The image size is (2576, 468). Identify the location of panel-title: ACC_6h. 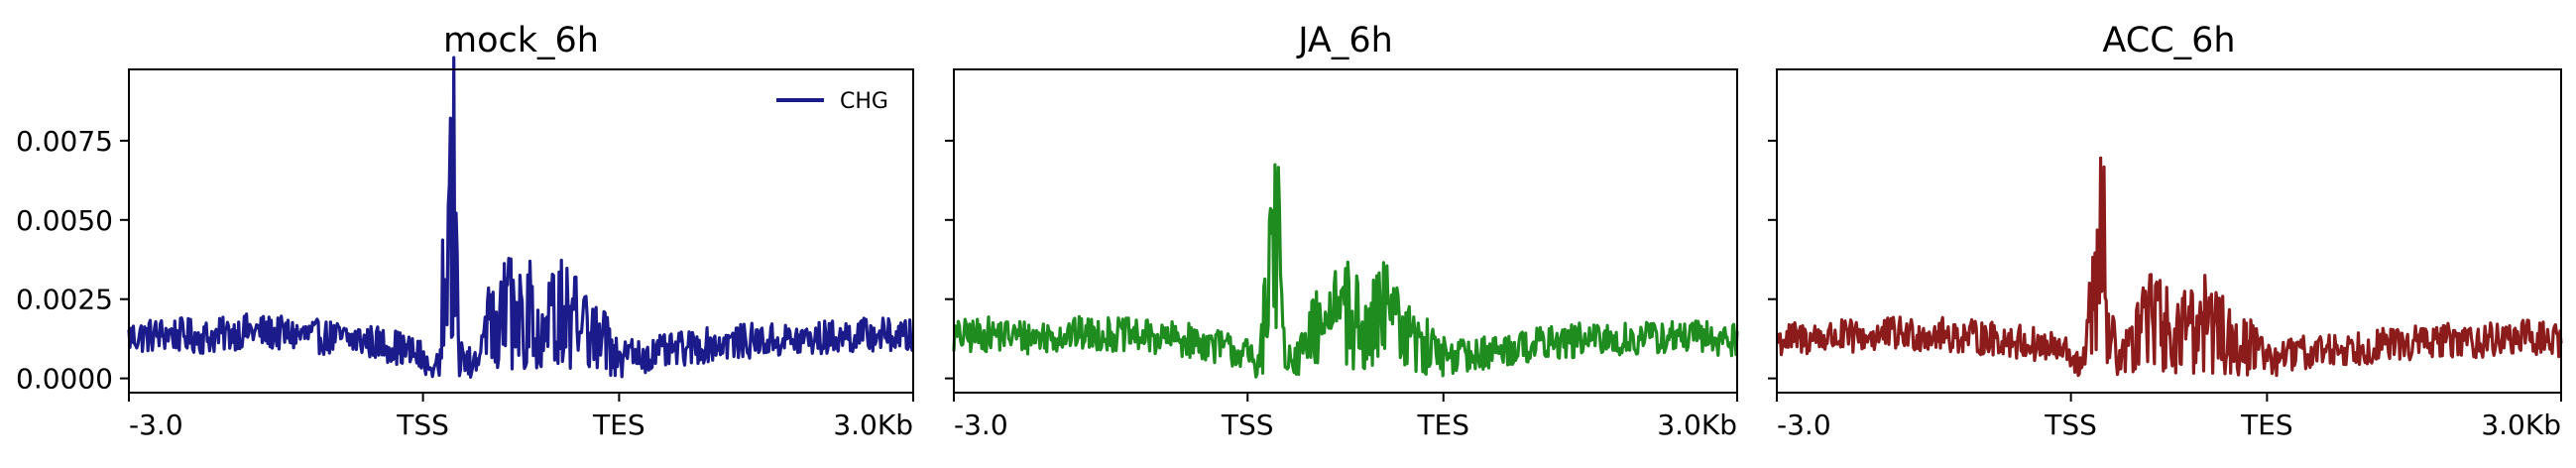
(2168, 40).